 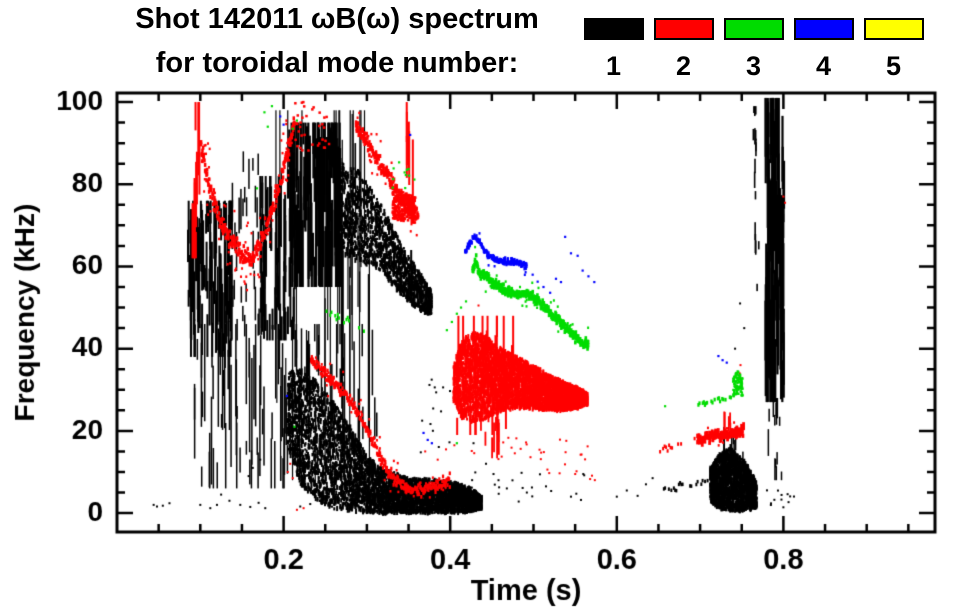 I want to click on legend-label-mode-4: 4, so click(x=823, y=66).